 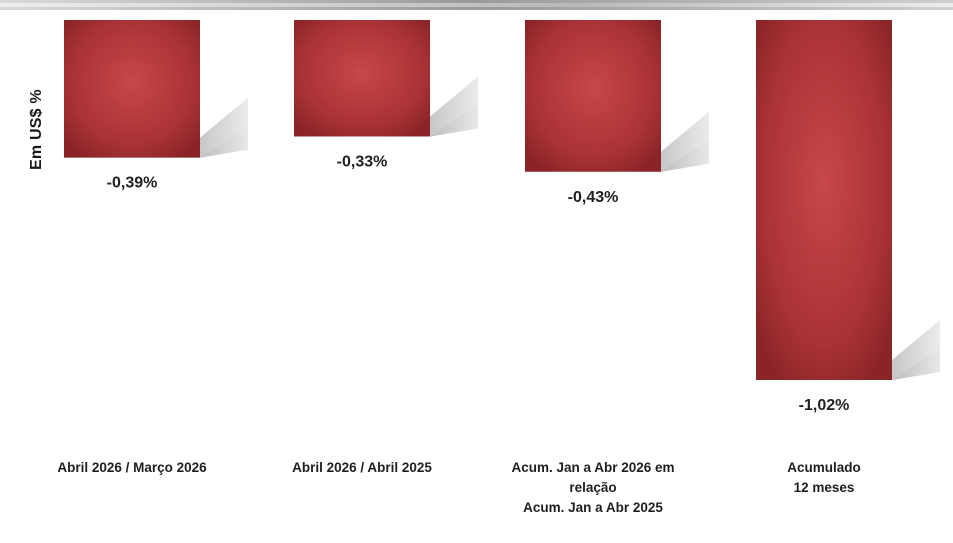 I want to click on data-label: -0,39%, so click(x=132, y=183).